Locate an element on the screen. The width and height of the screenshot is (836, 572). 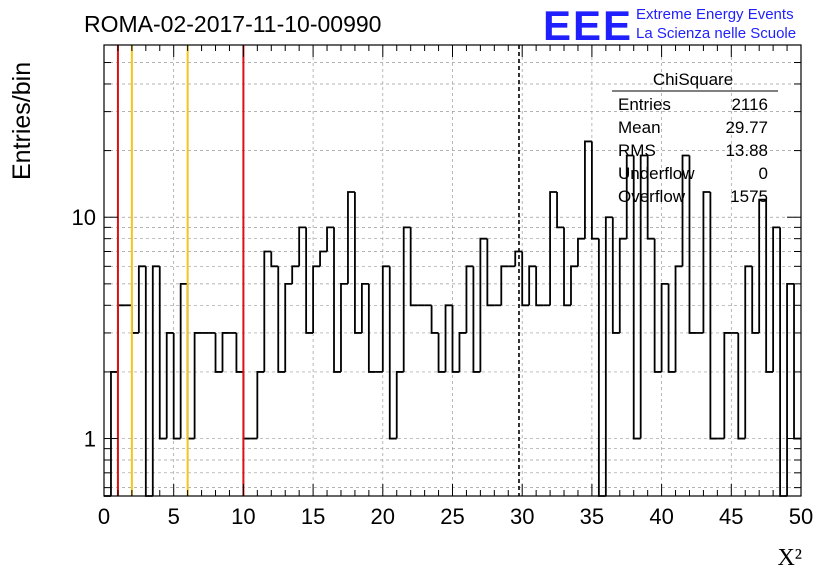
x-tick-label: 0 is located at coordinates (104, 516).